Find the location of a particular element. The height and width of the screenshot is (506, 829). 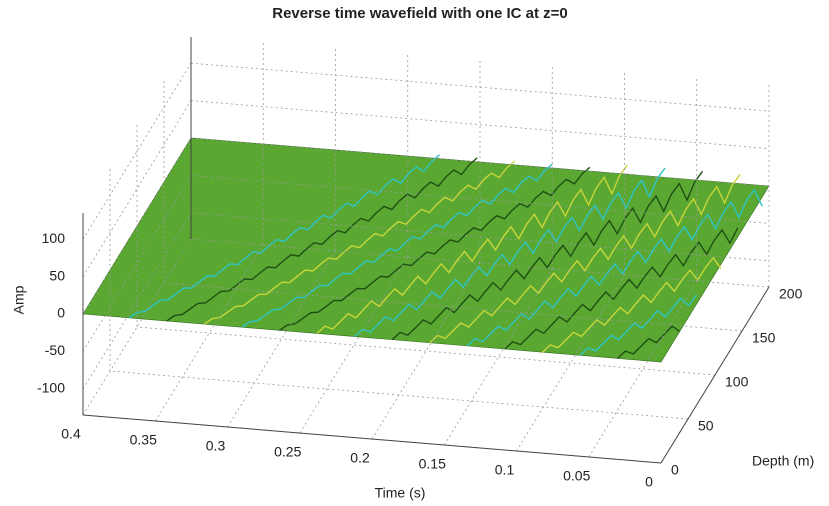

x-tick-label: 0.4 is located at coordinates (71, 434).